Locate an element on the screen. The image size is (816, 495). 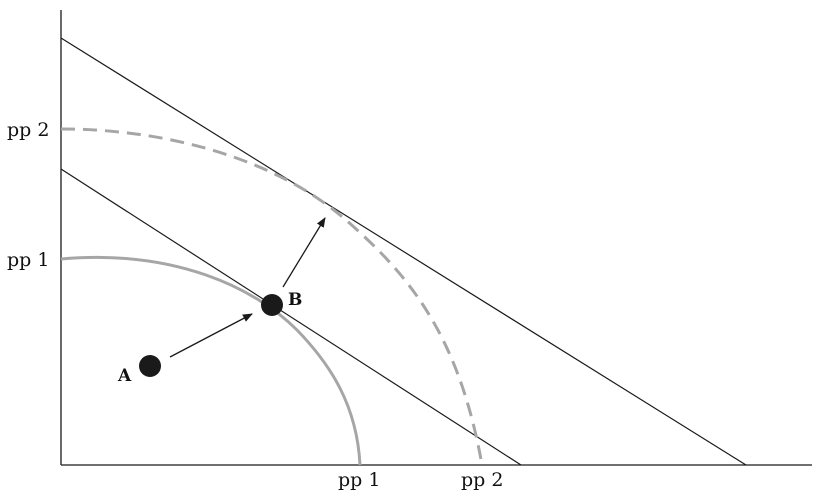
y-tick-pp2: pp 2 is located at coordinates (28, 130).